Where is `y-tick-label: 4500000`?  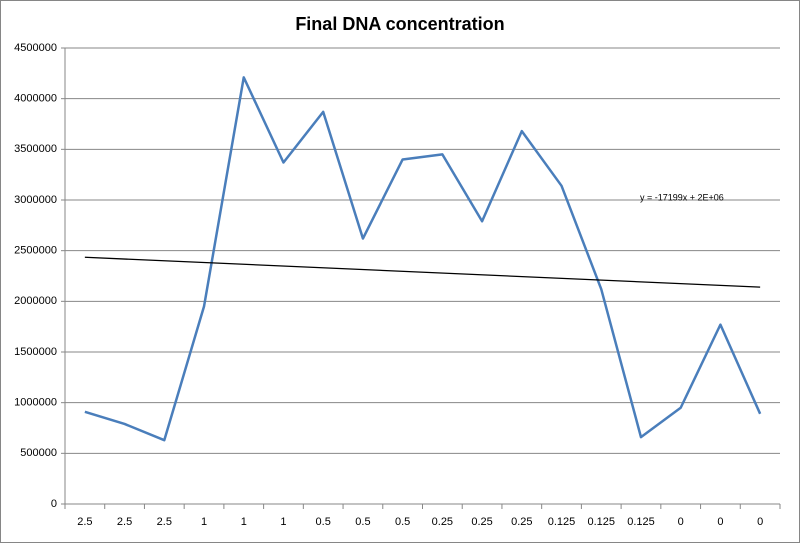 y-tick-label: 4500000 is located at coordinates (35, 48).